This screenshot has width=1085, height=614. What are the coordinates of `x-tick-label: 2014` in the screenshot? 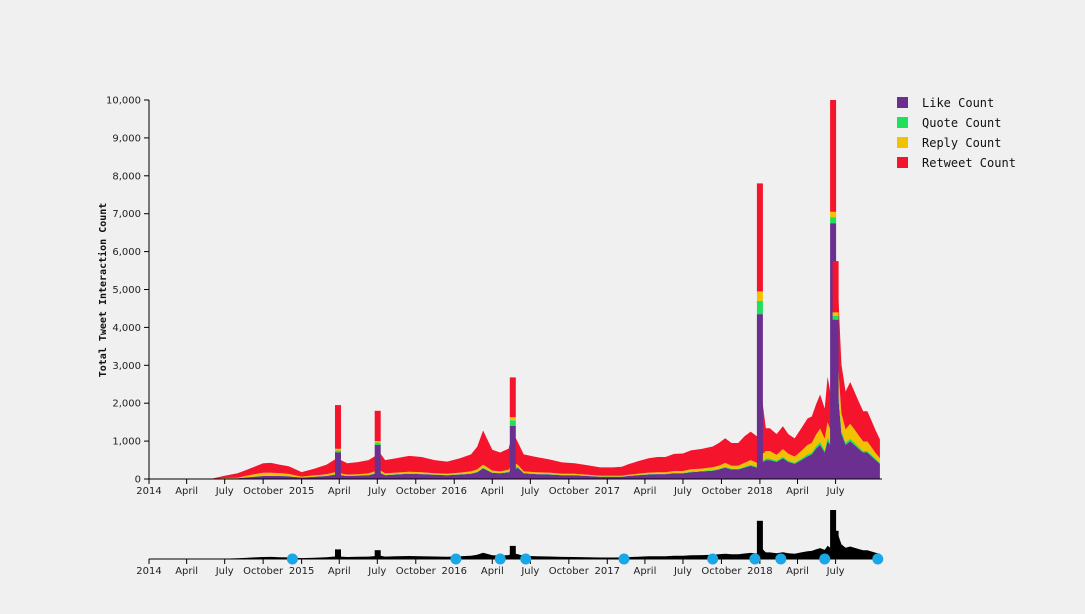 It's located at (148, 491).